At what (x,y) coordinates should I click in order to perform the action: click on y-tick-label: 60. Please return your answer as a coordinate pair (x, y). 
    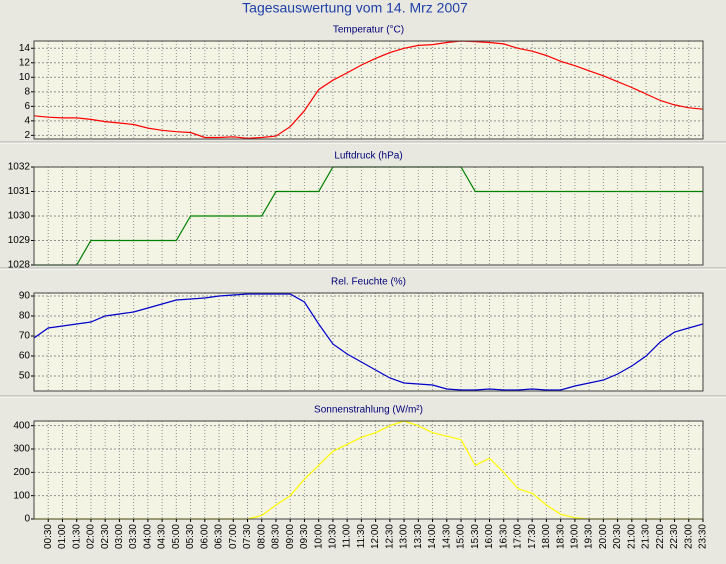
    Looking at the image, I should click on (25, 356).